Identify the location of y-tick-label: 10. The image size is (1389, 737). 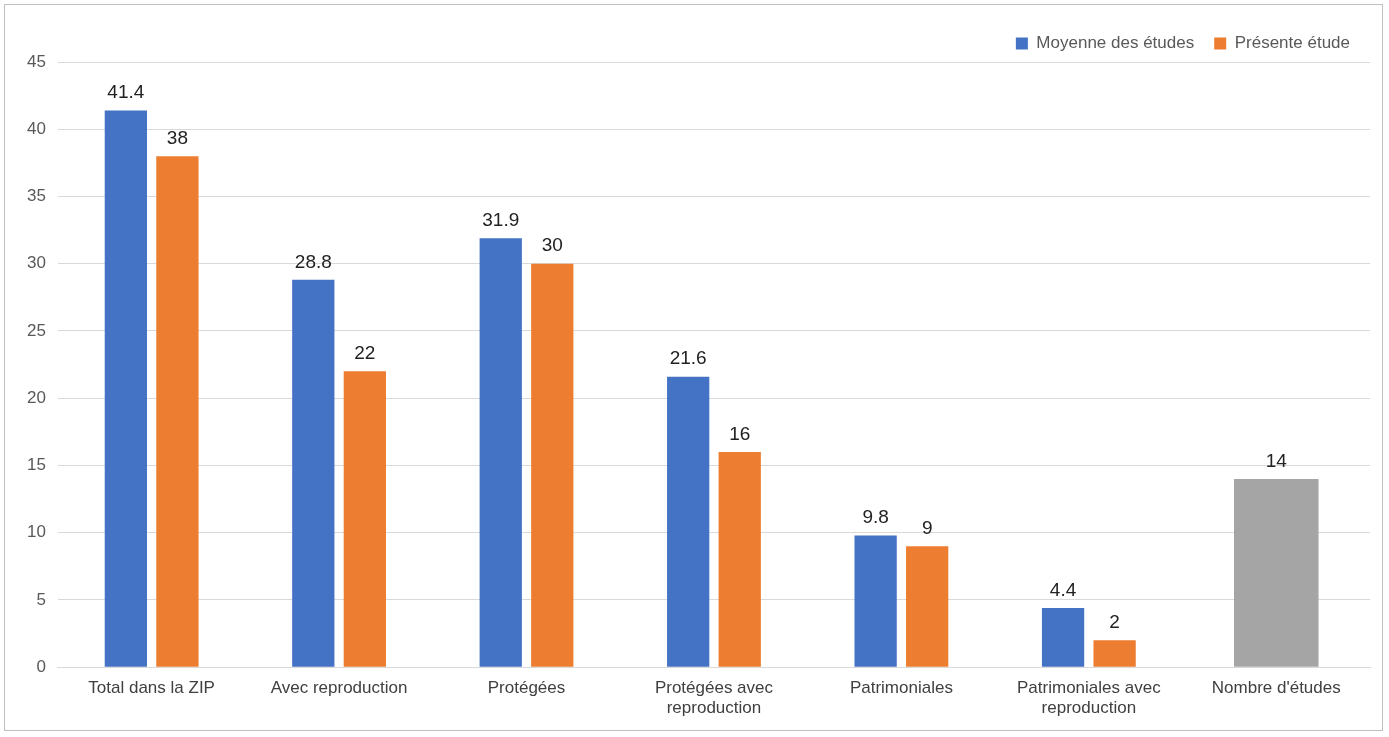
(36, 532).